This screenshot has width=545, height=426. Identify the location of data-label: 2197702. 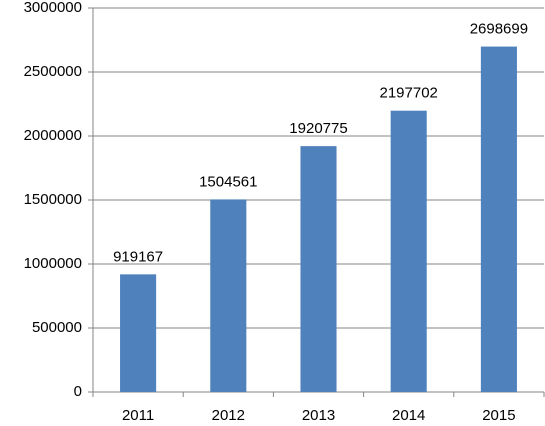
(408, 93).